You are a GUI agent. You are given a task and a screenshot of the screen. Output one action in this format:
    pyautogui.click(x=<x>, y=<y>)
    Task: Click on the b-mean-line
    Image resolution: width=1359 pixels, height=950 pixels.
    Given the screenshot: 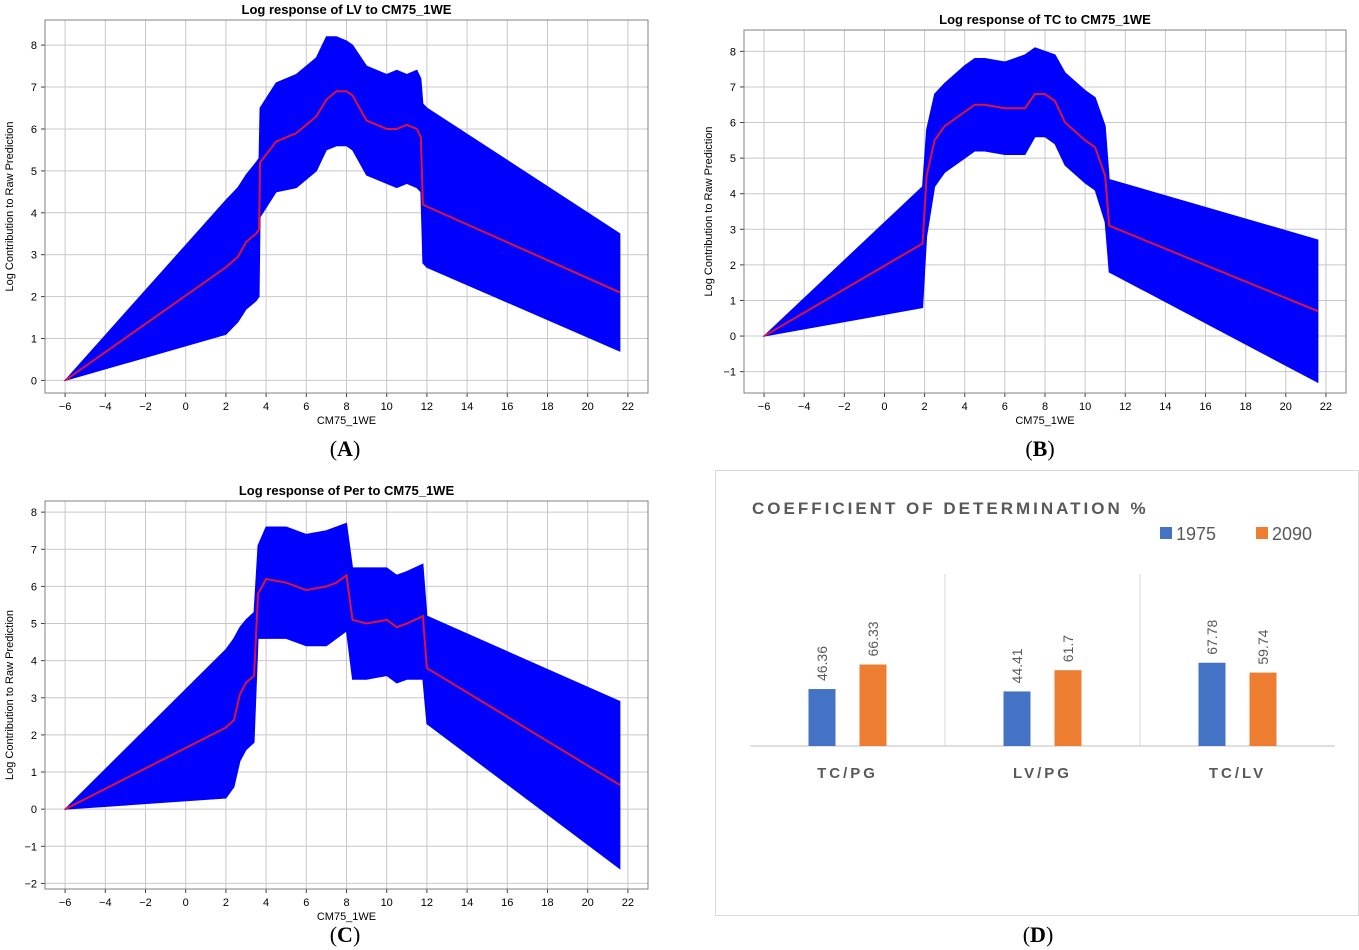 What is the action you would take?
    pyautogui.click(x=1041, y=215)
    